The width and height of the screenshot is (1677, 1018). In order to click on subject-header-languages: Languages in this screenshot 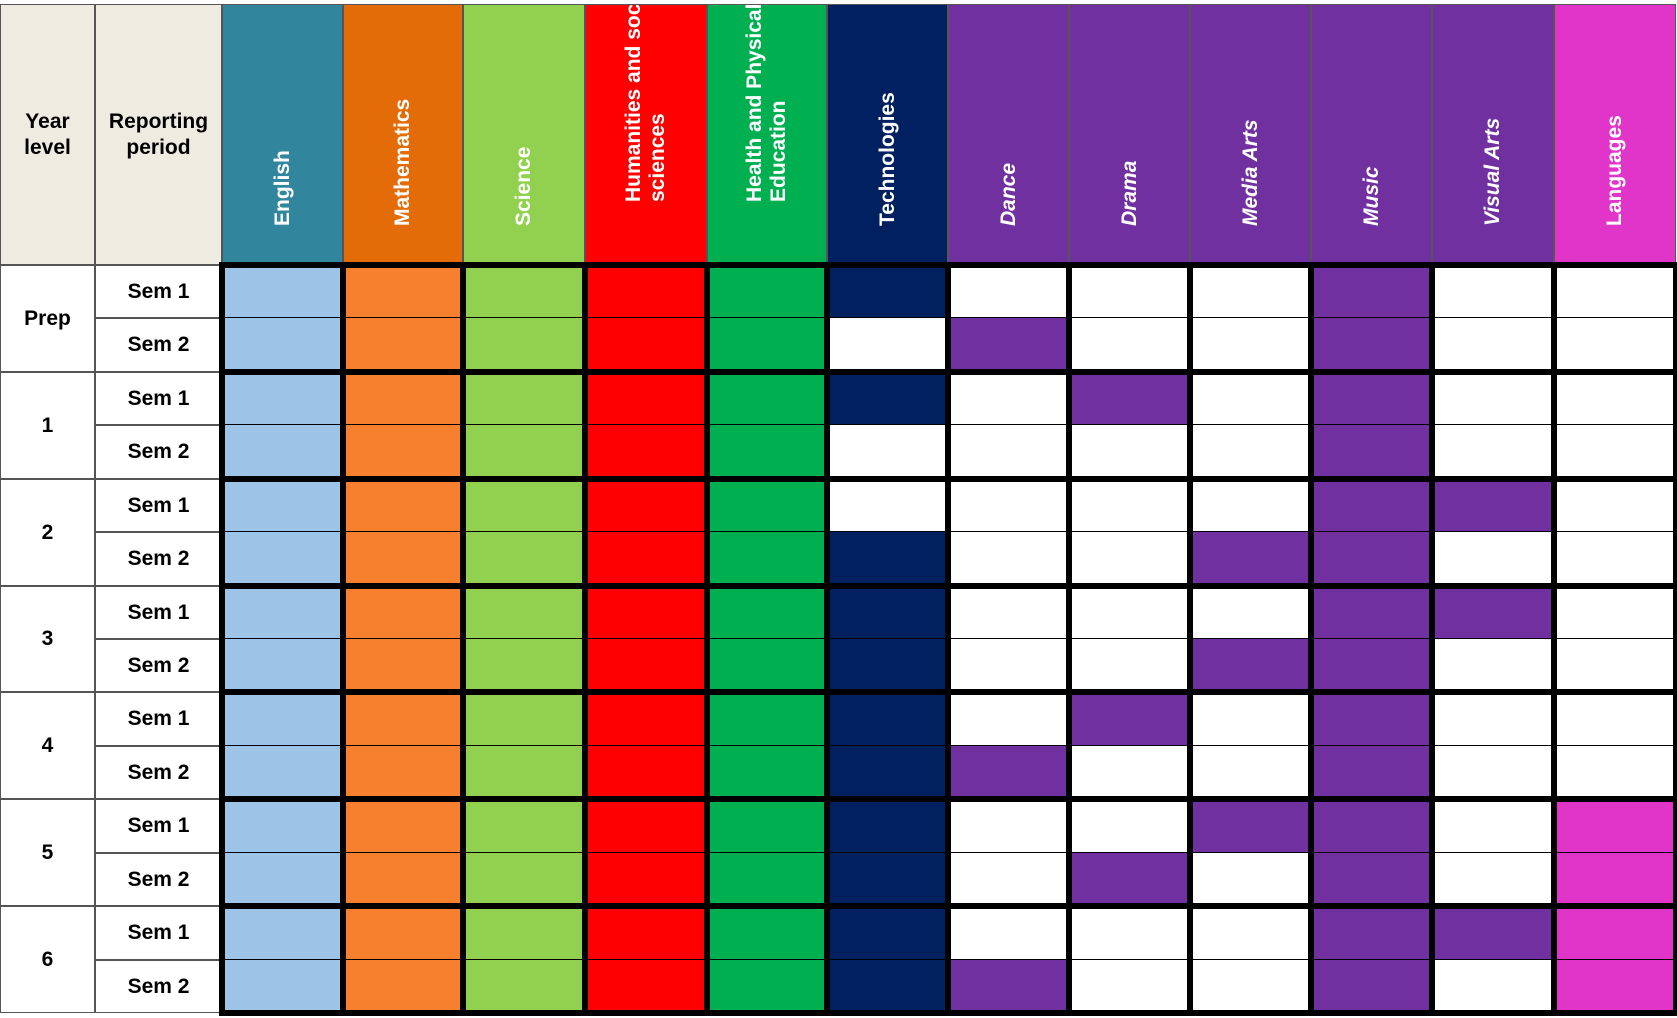, I will do `click(1615, 134)`.